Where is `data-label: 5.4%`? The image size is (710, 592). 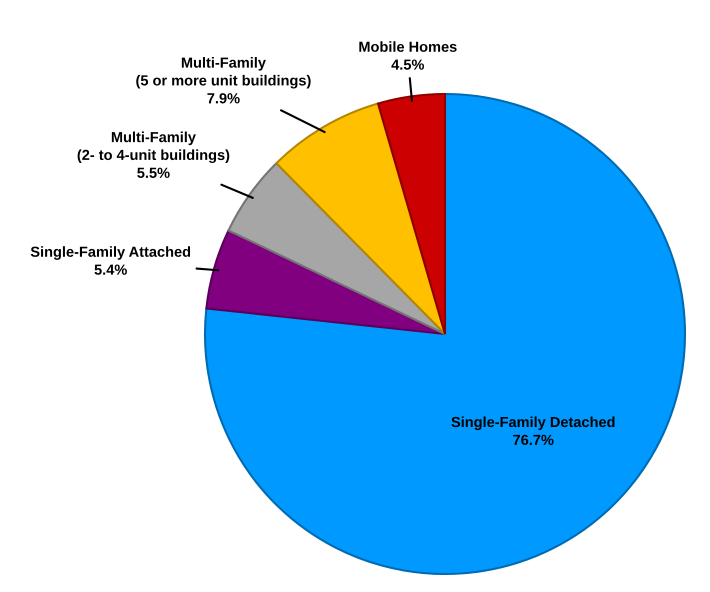
data-label: 5.4% is located at coordinates (110, 269).